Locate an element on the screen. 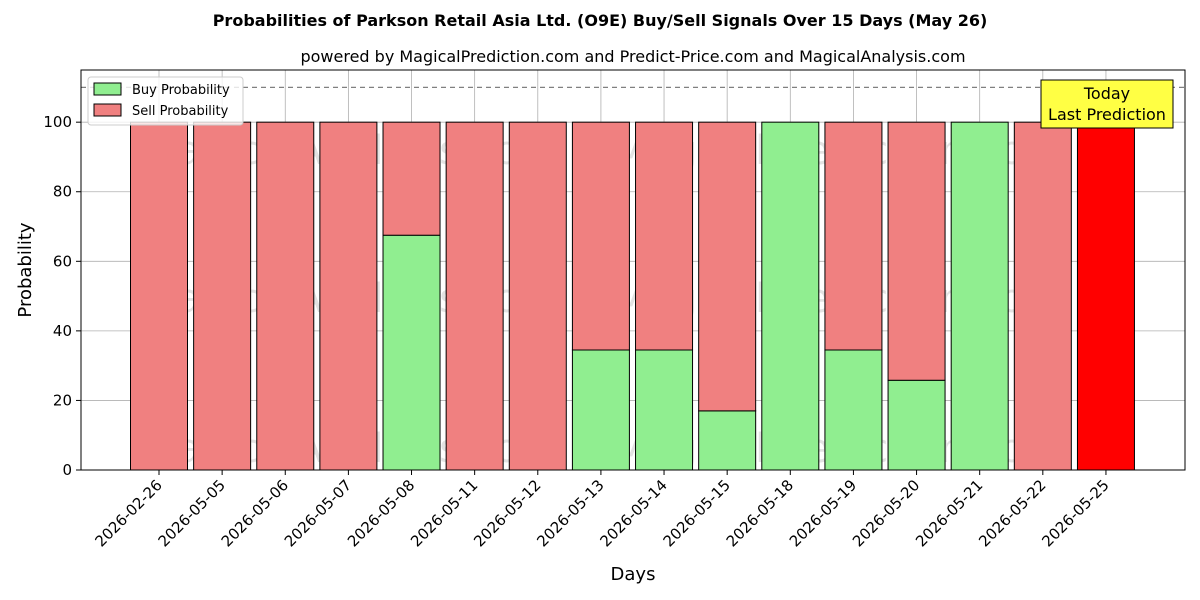  y-tick-label: 100 is located at coordinates (57, 122).